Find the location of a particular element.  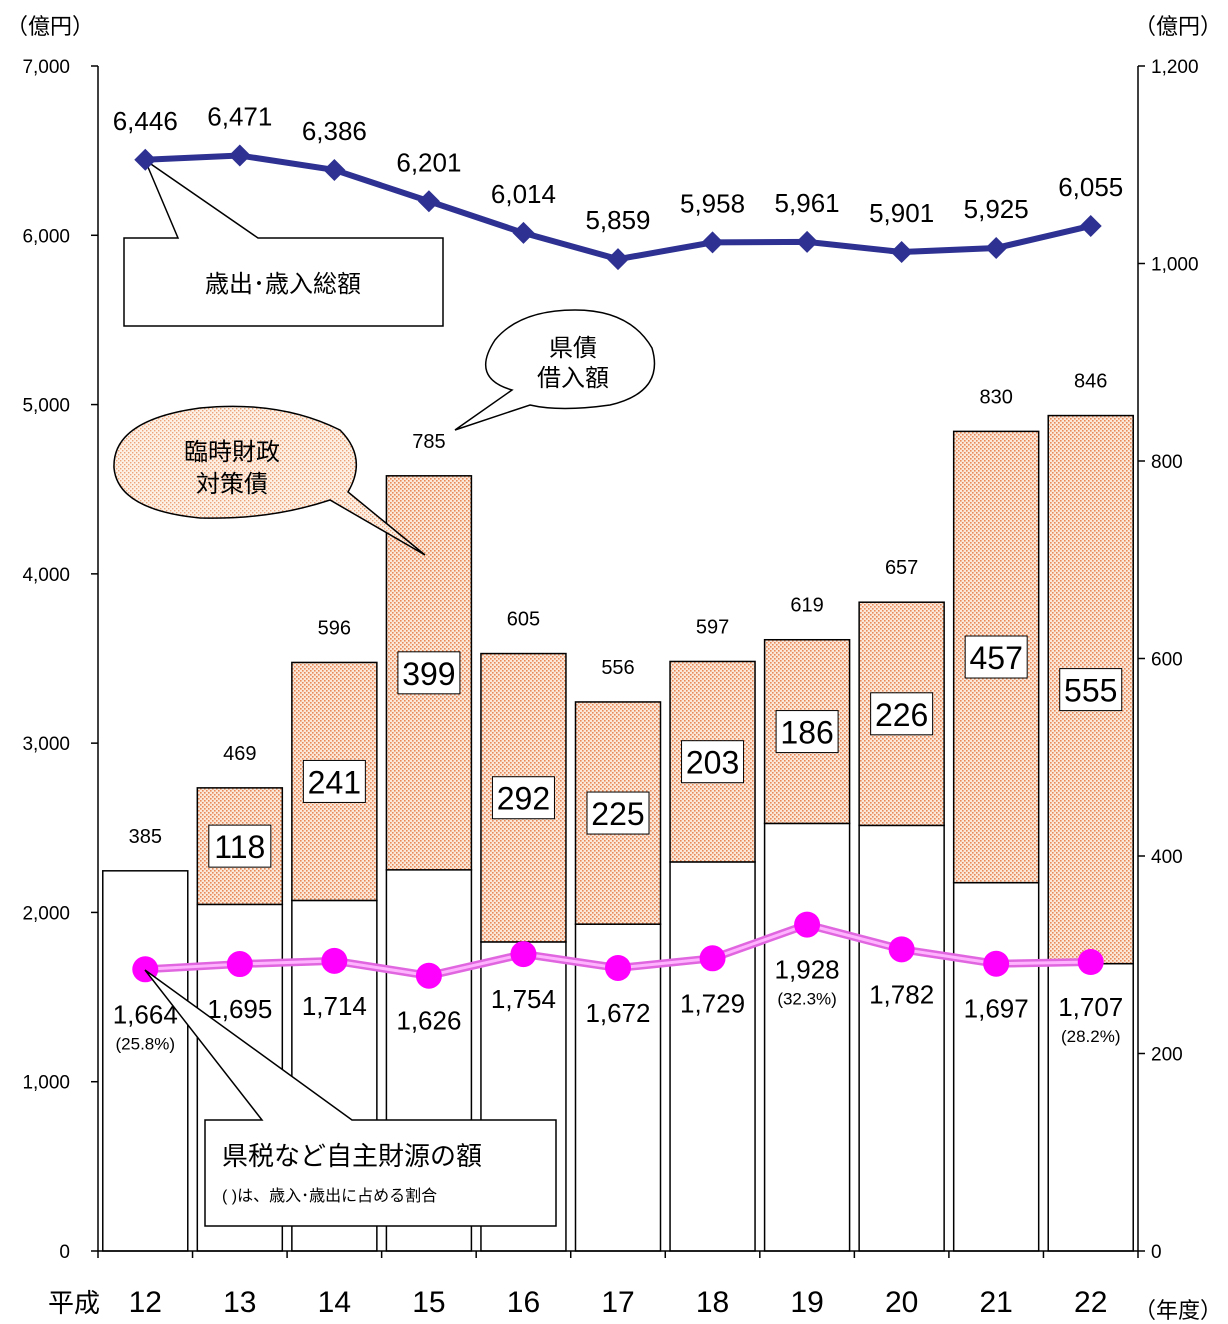

bond-value-label: 657 is located at coordinates (901, 568).